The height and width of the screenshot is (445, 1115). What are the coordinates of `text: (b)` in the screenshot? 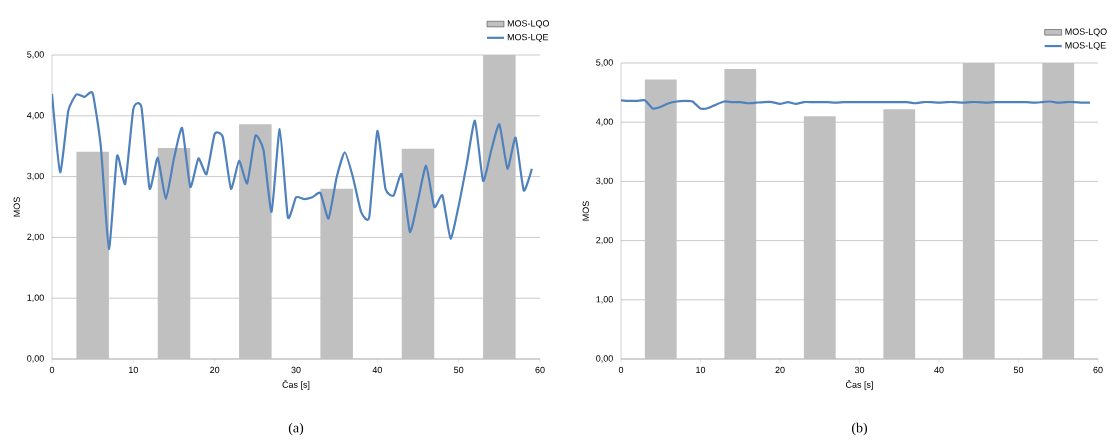 It's located at (859, 429).